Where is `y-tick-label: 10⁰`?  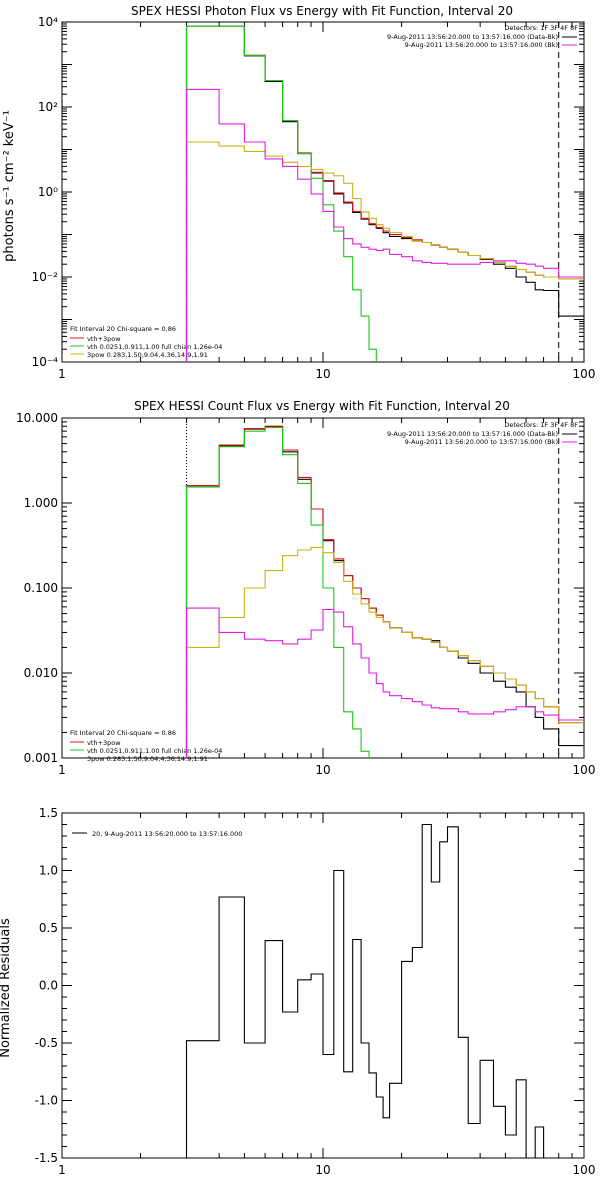 y-tick-label: 10⁰ is located at coordinates (48, 192).